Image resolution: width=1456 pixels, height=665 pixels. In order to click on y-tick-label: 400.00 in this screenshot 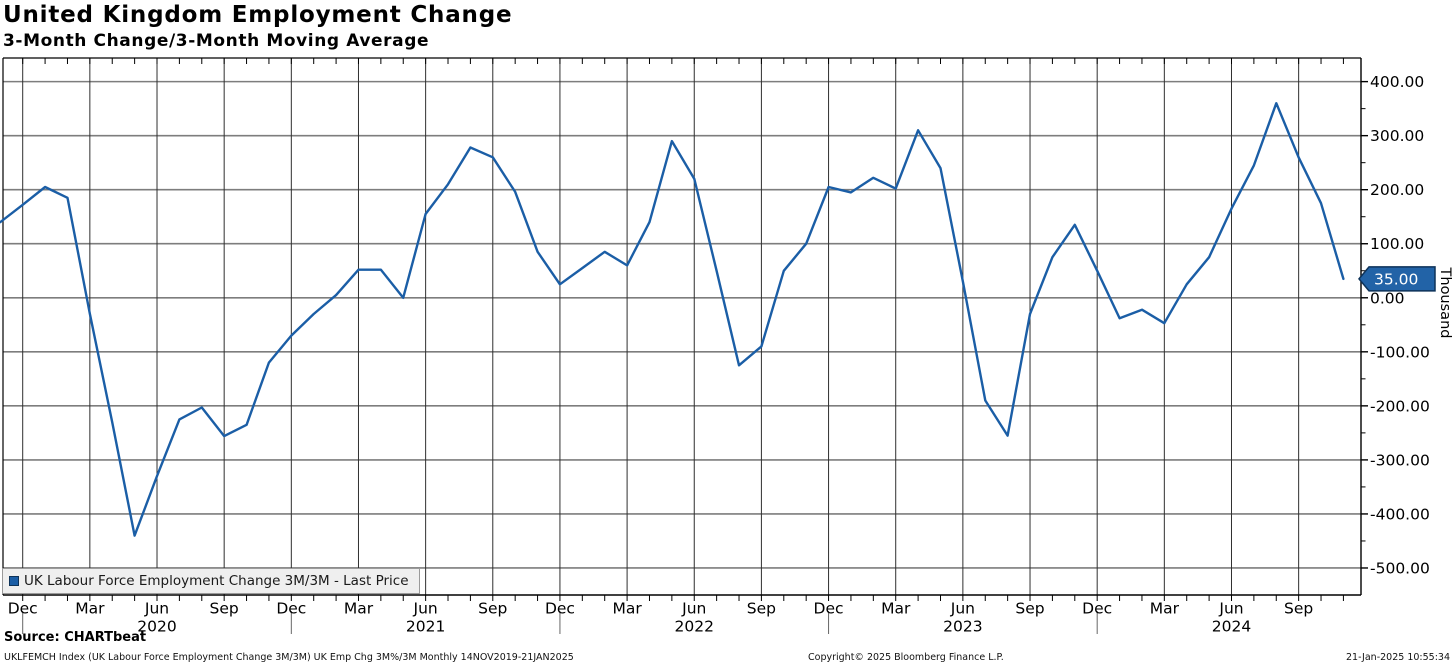, I will do `click(1397, 82)`.